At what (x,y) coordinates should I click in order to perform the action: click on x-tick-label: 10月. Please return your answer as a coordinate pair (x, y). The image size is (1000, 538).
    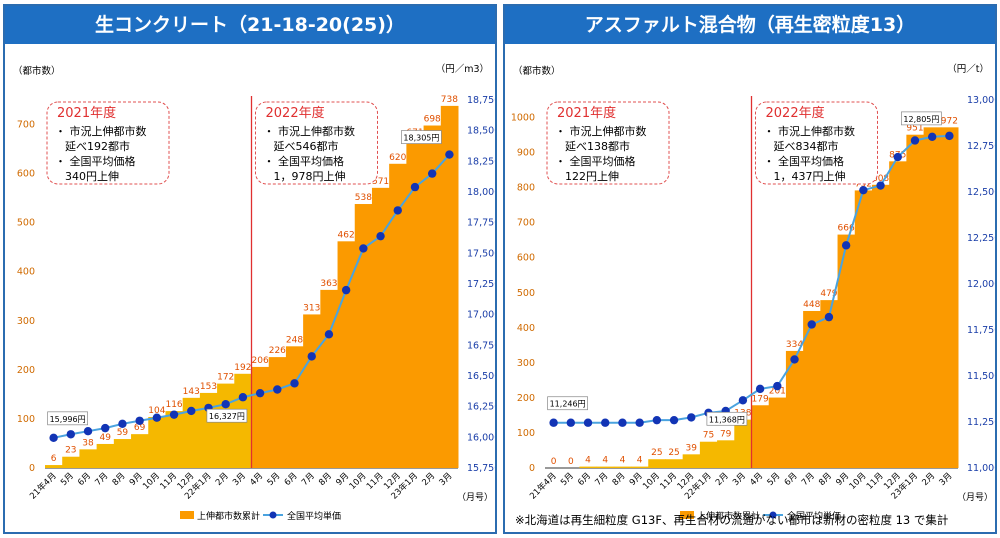
    Looking at the image, I should click on (358, 481).